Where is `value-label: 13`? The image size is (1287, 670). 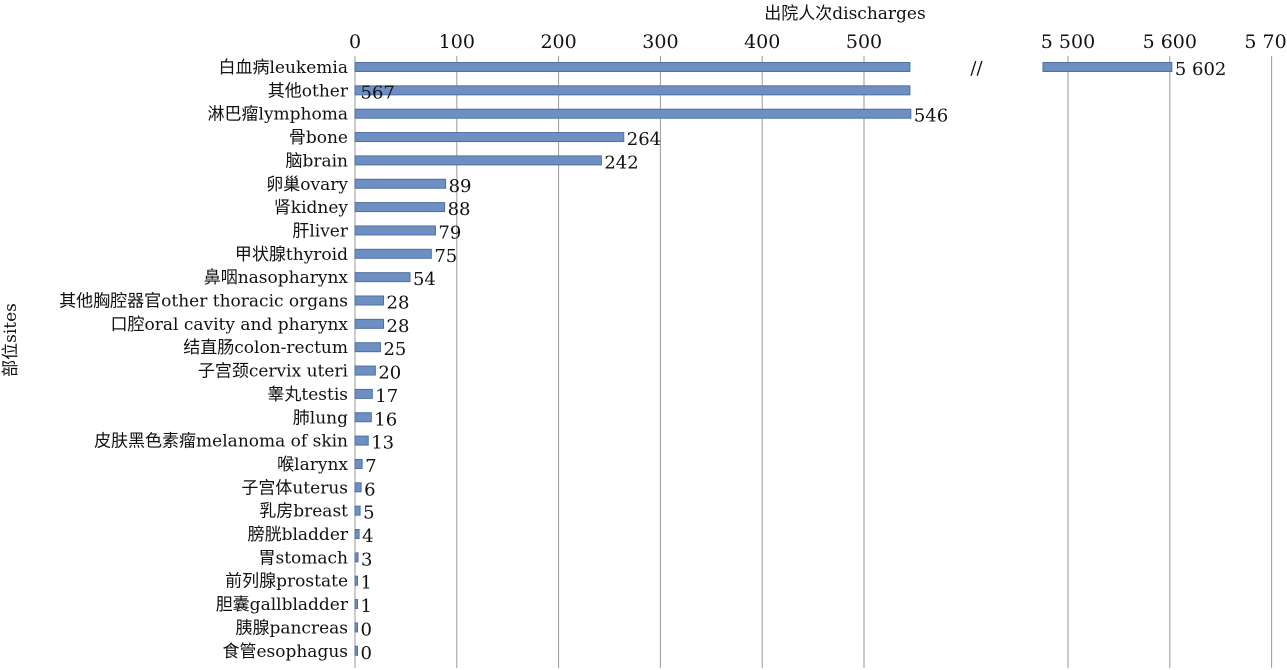 value-label: 13 is located at coordinates (382, 443).